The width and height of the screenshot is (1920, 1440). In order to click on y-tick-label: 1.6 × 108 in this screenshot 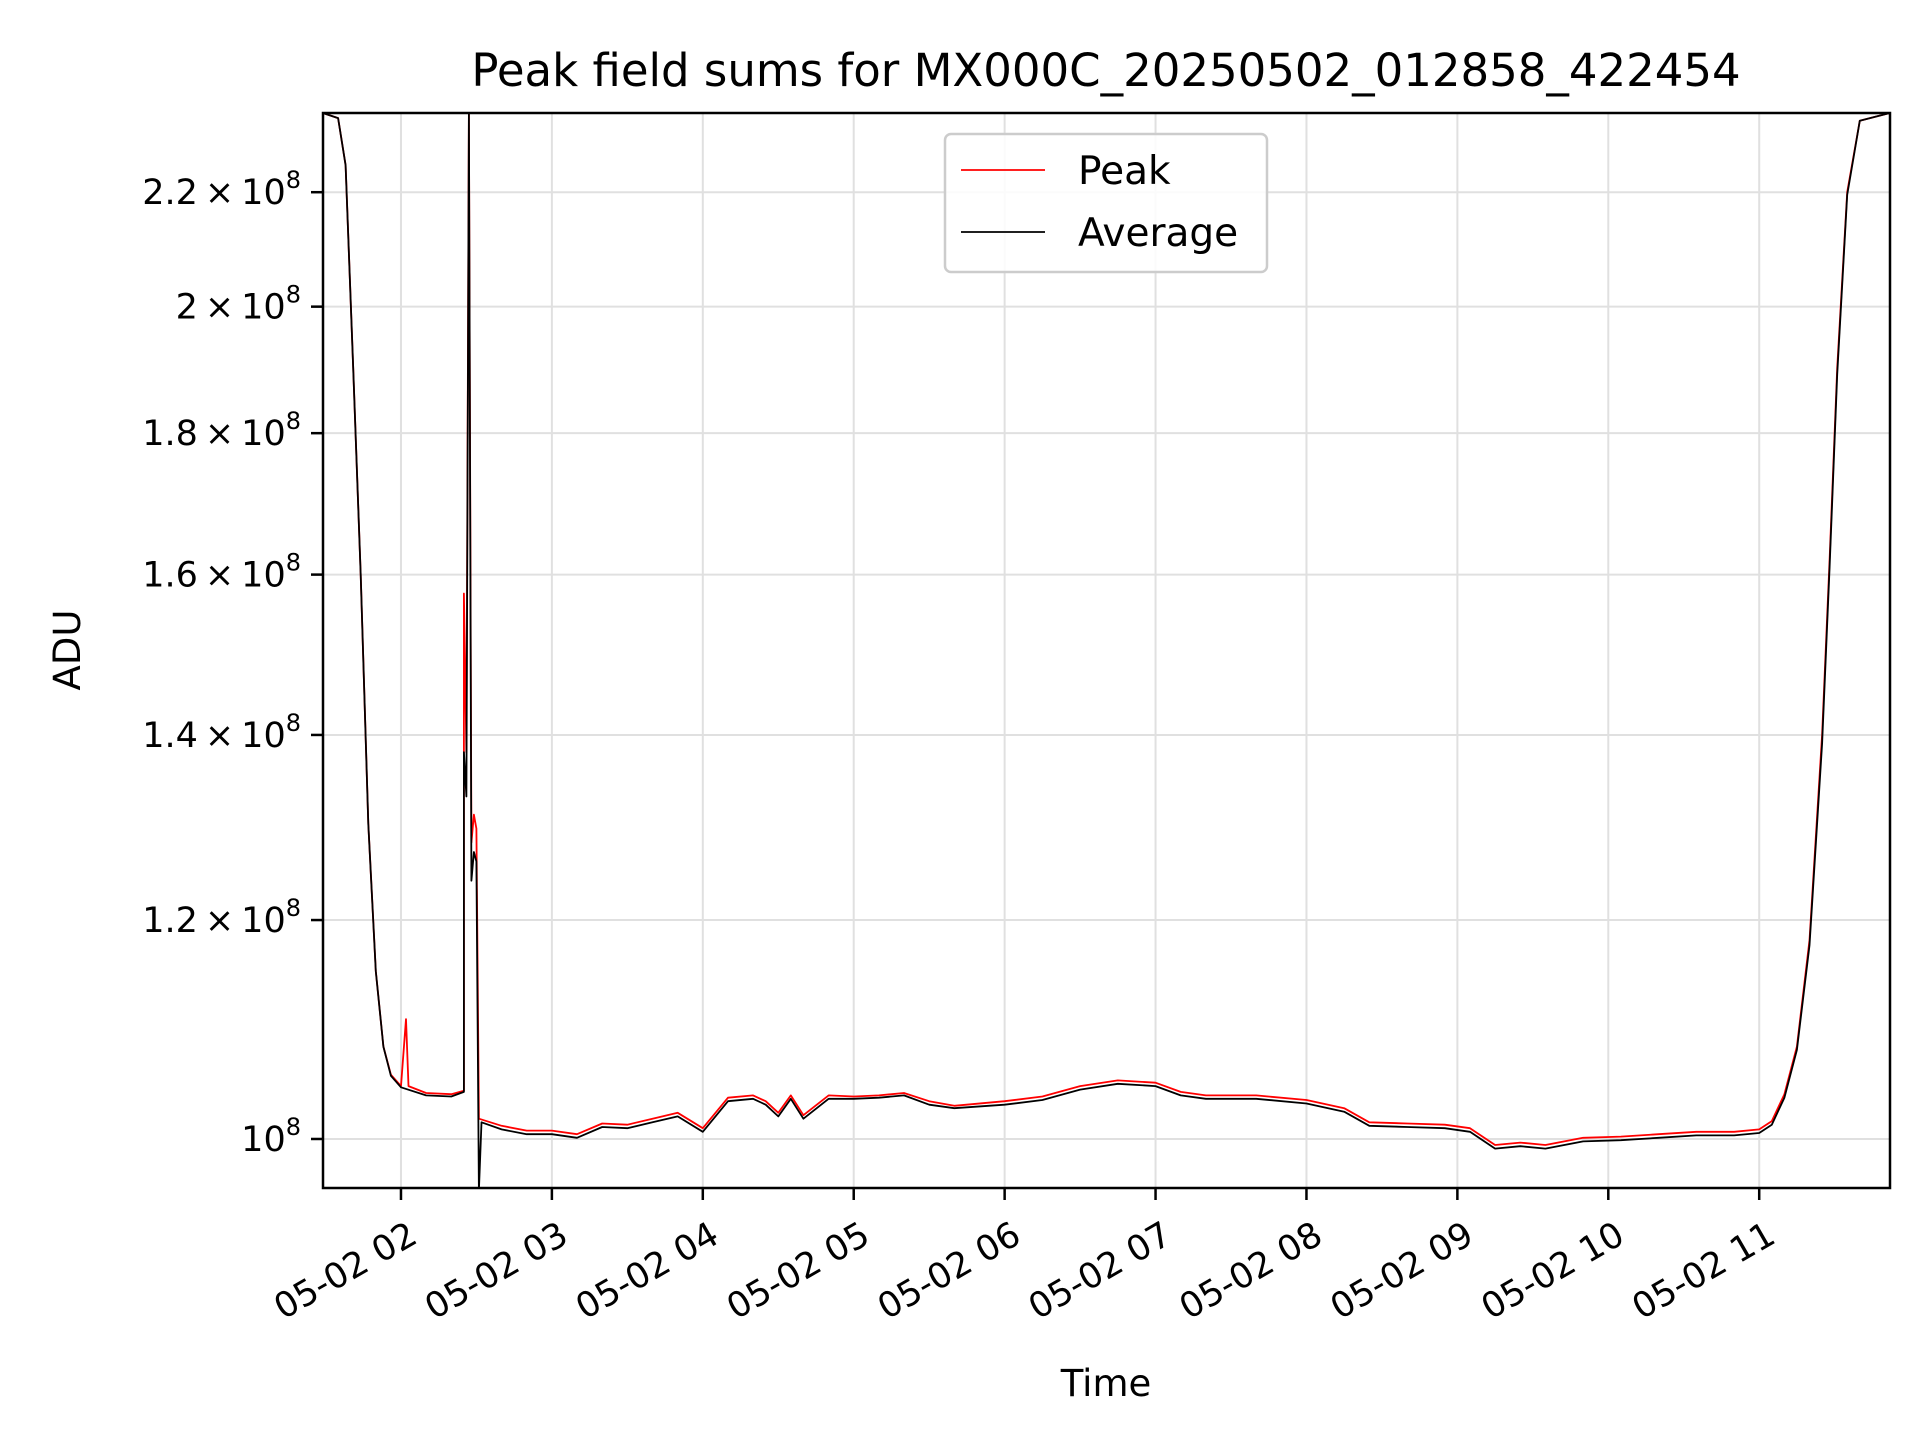, I will do `click(221, 572)`.